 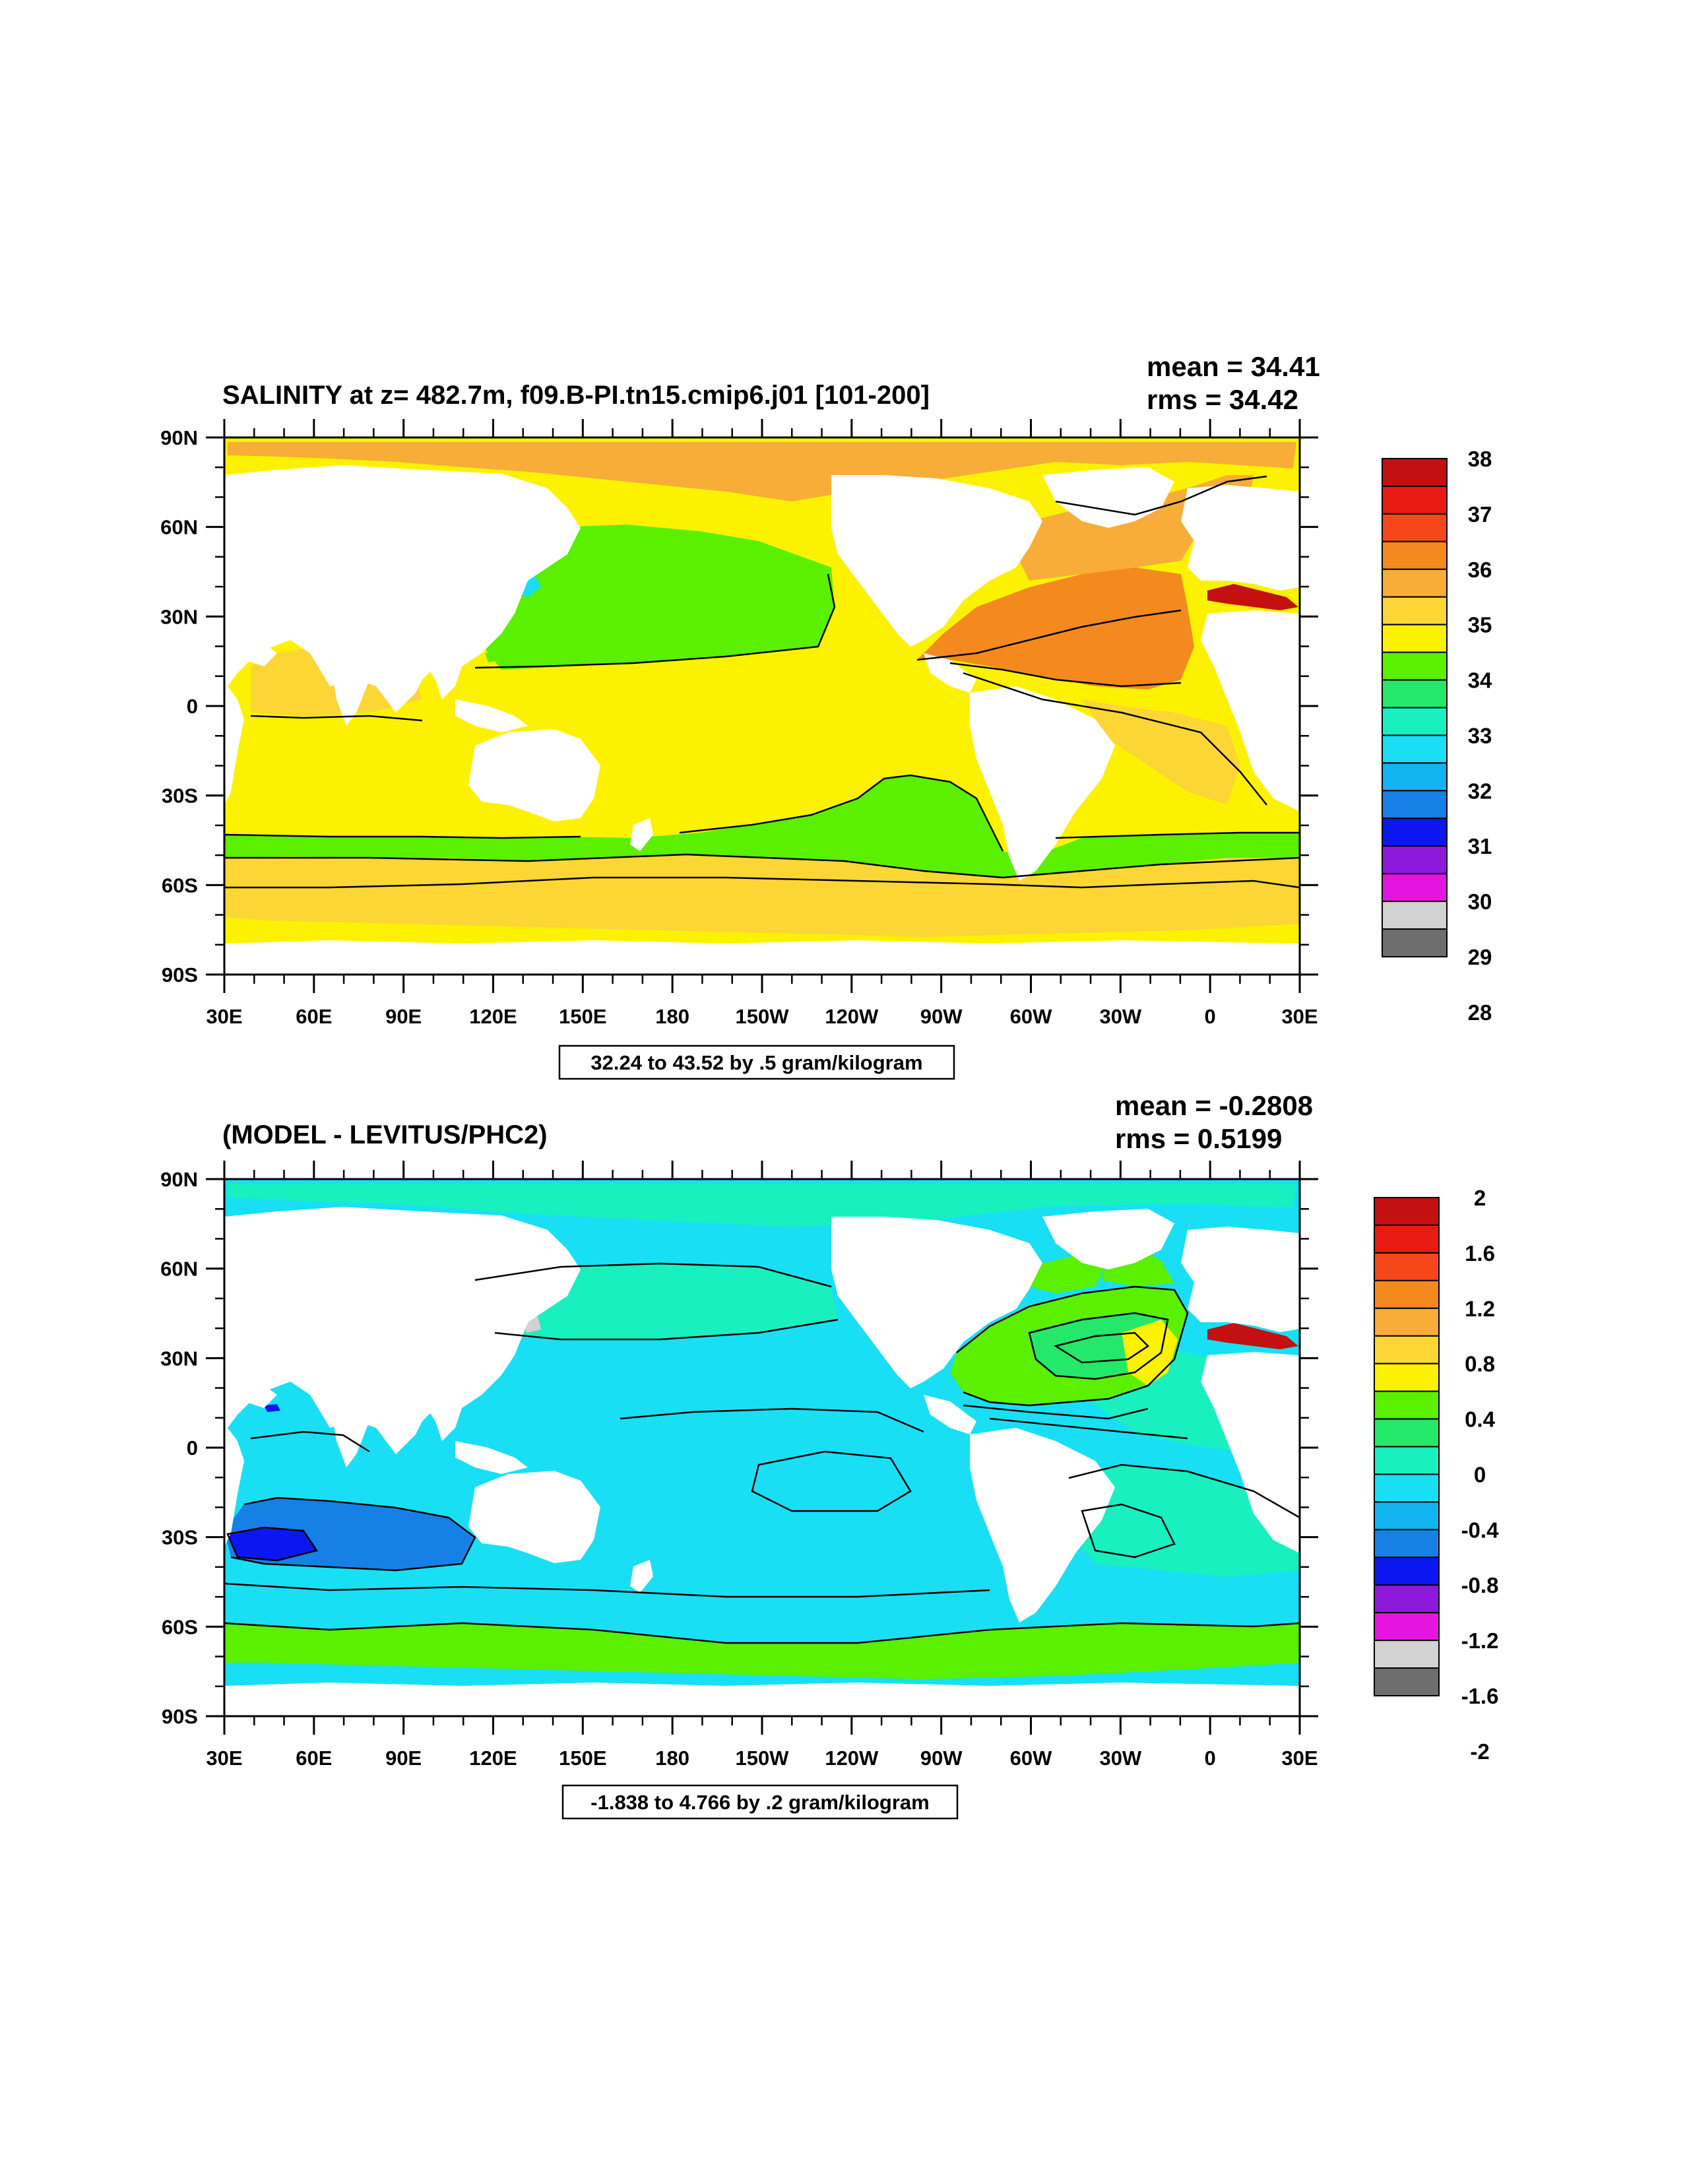 What do you see at coordinates (1480, 514) in the screenshot?
I see `colorbar-label: 37` at bounding box center [1480, 514].